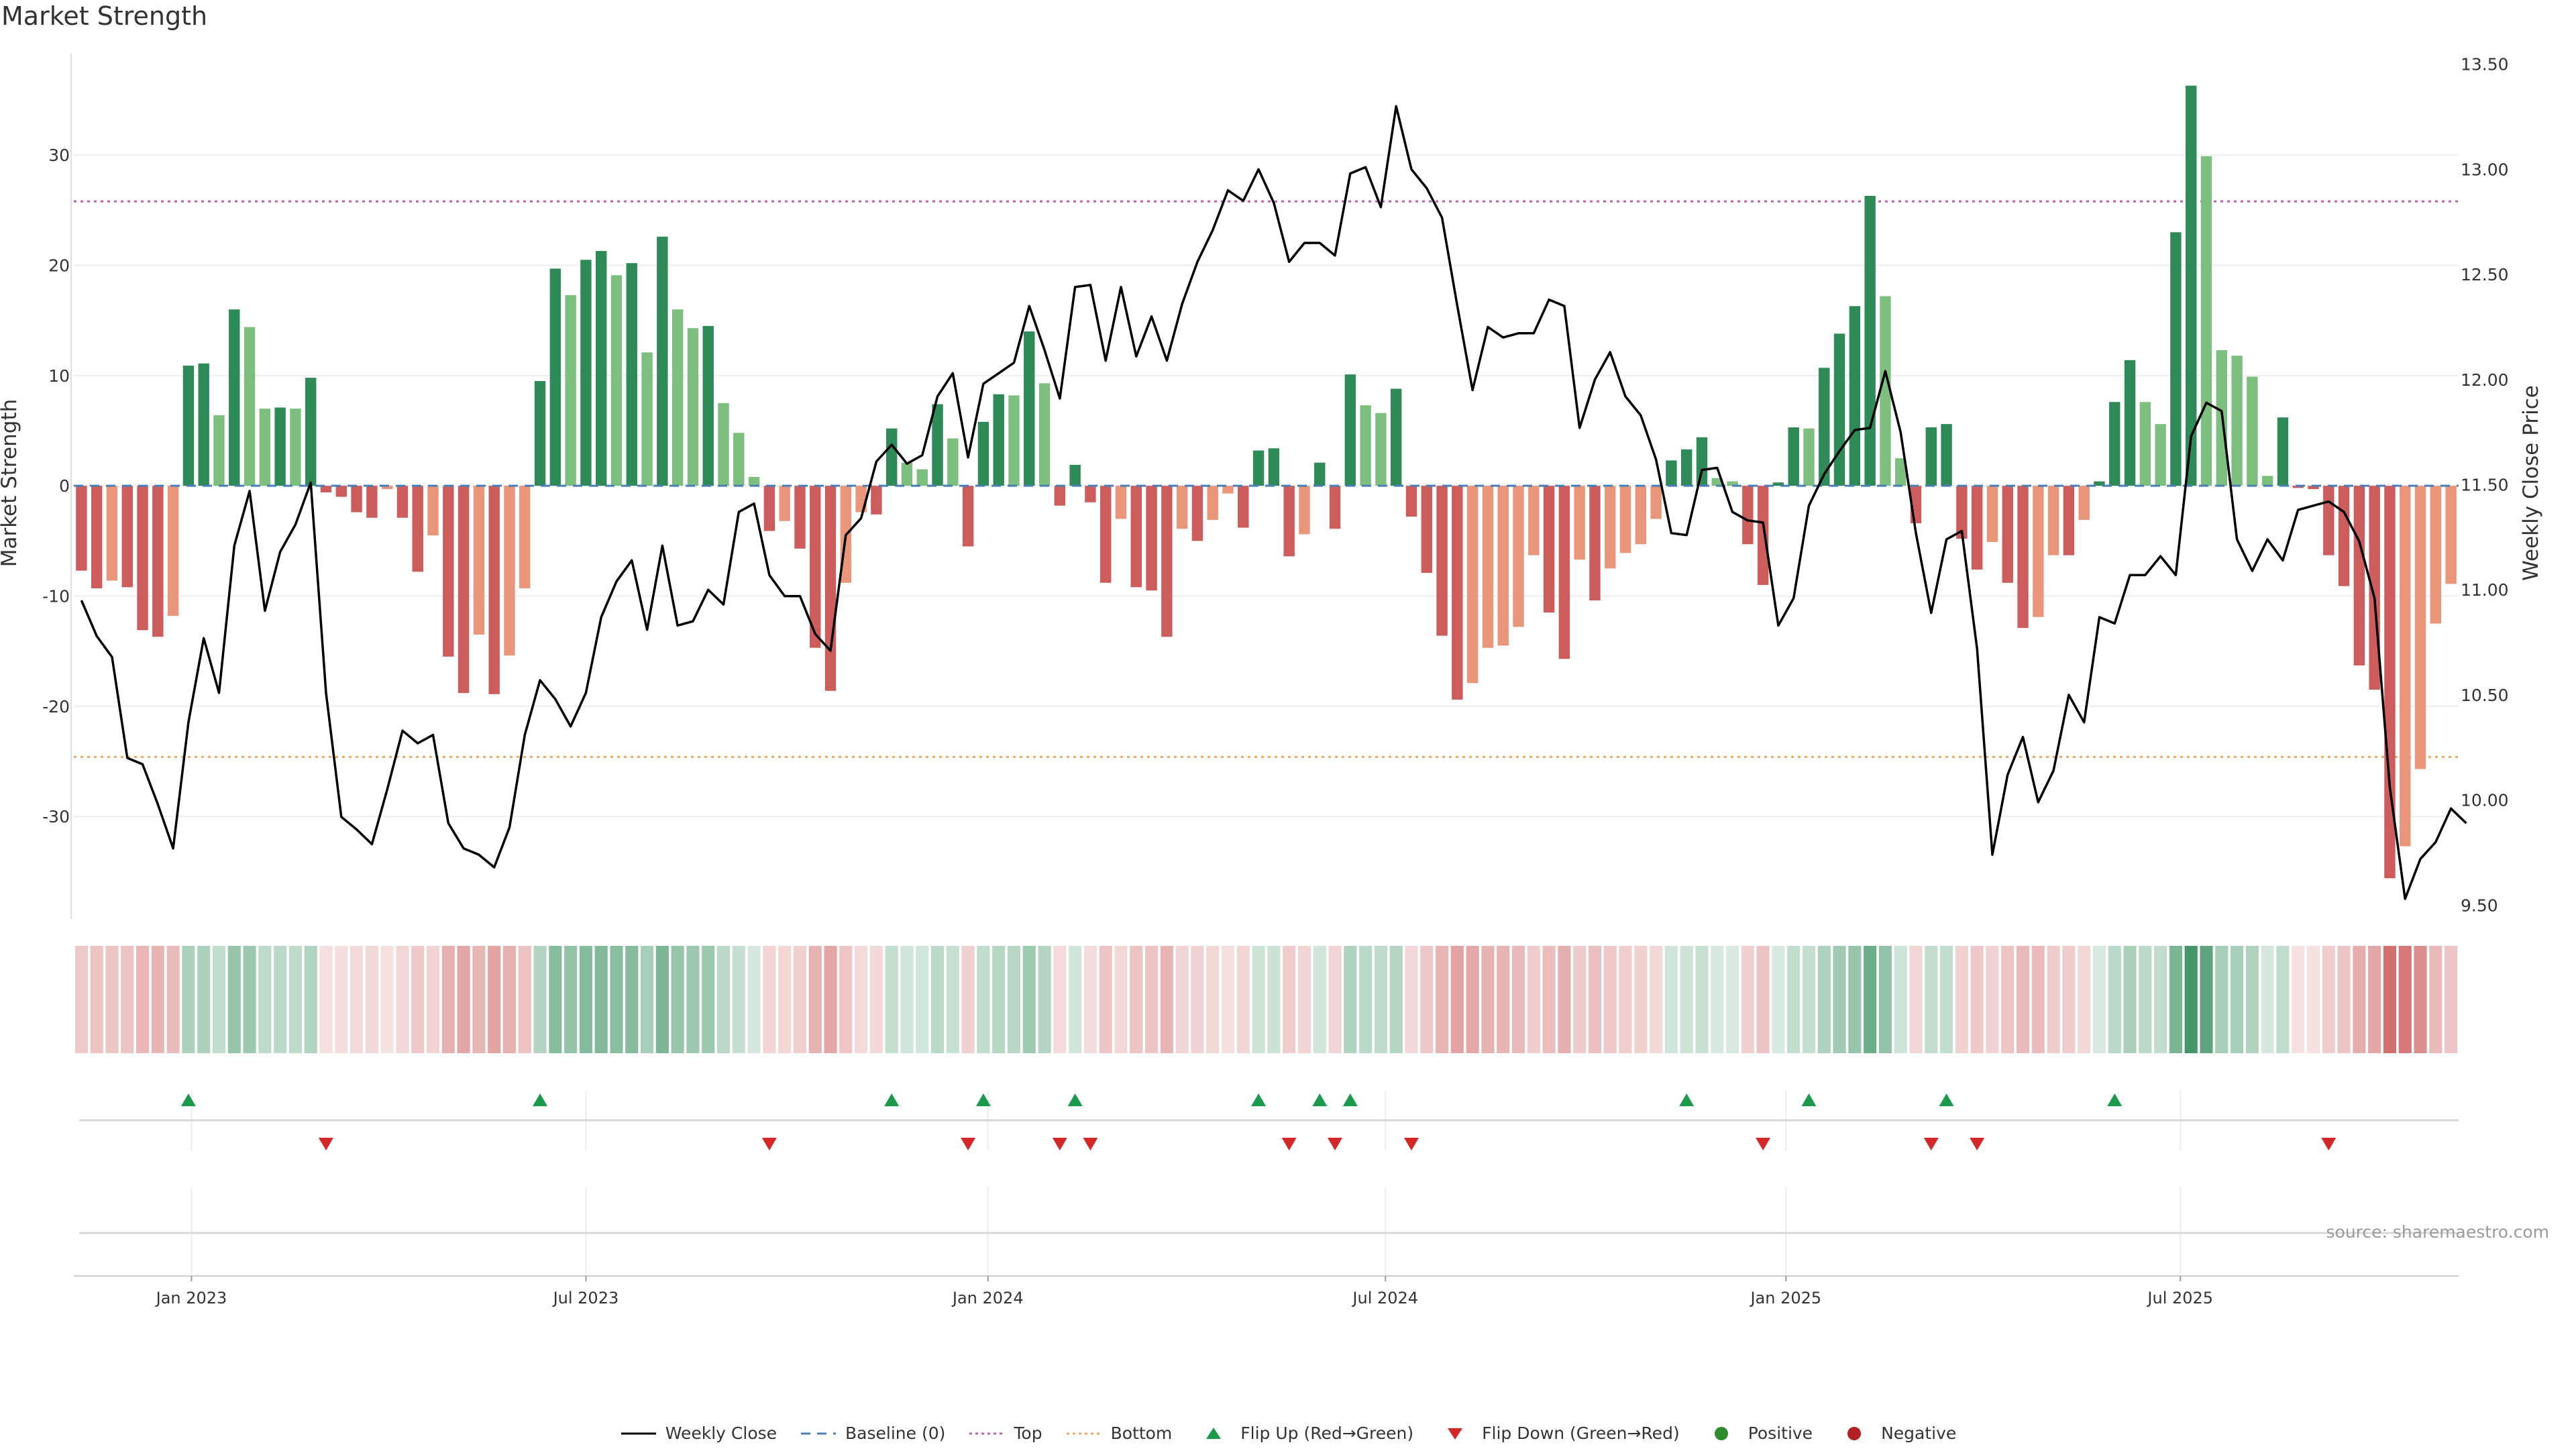  Describe the element at coordinates (2531, 483) in the screenshot. I see `y-axis-label-right: Weekly Close Price` at that location.